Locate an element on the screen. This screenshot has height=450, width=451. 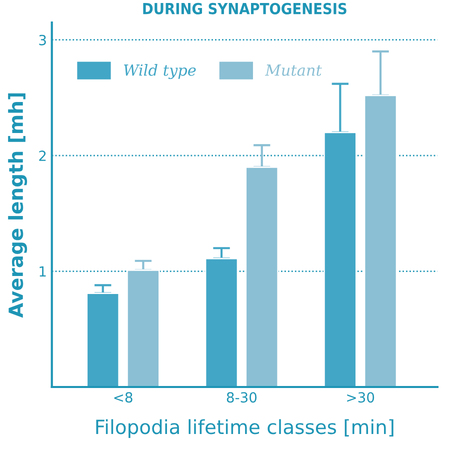
chart-title: DURING SYNAPTOGENESIS is located at coordinates (244, 8).